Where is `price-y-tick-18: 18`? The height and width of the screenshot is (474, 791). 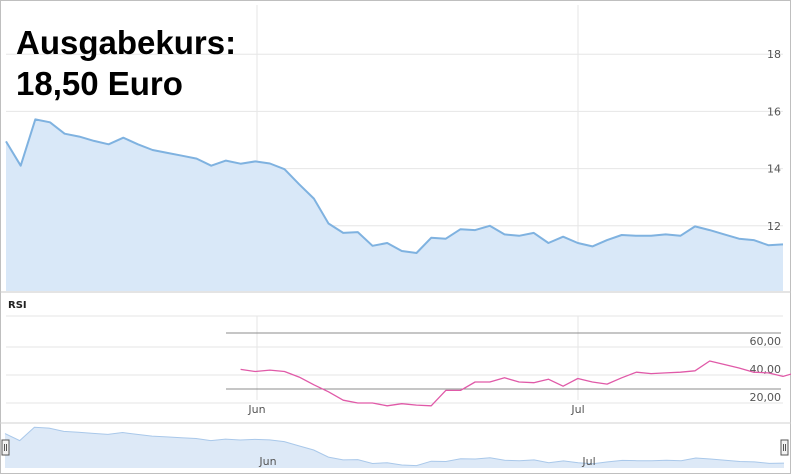
price-y-tick-18: 18 is located at coordinates (774, 54).